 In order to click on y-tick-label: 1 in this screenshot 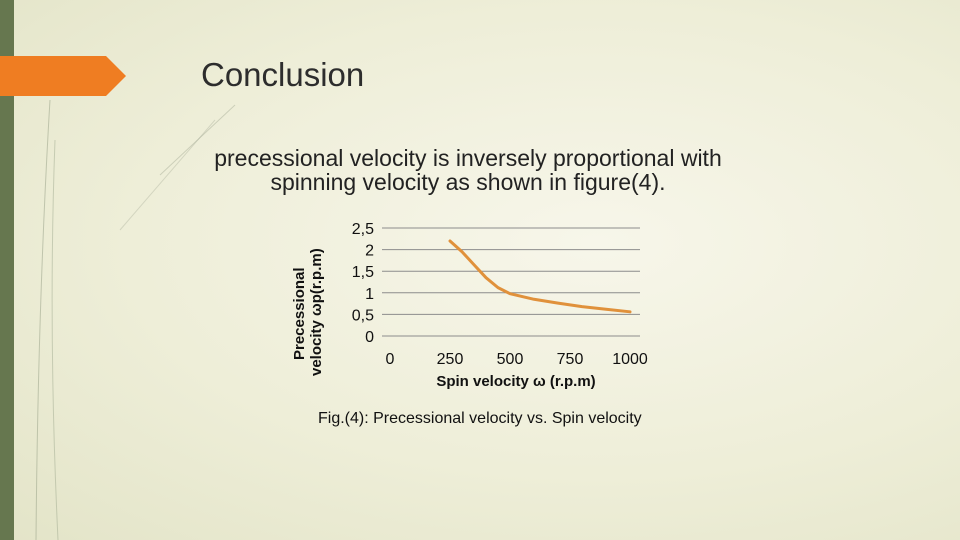, I will do `click(369, 294)`.